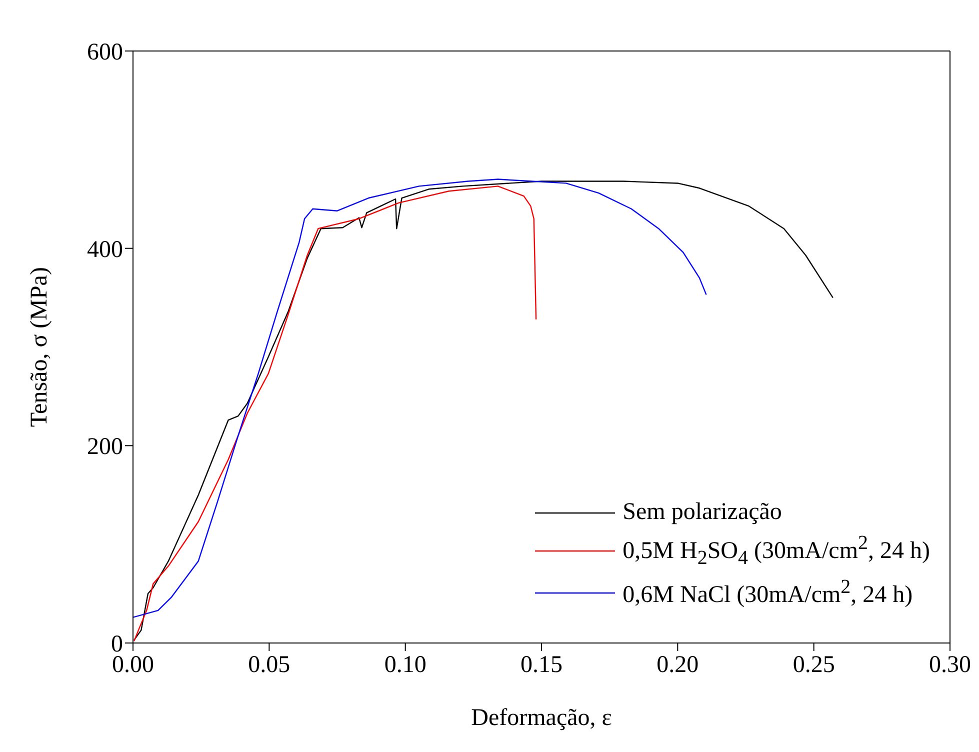 The height and width of the screenshot is (752, 979). Describe the element at coordinates (541, 665) in the screenshot. I see `x-tick-label: 0.15` at that location.